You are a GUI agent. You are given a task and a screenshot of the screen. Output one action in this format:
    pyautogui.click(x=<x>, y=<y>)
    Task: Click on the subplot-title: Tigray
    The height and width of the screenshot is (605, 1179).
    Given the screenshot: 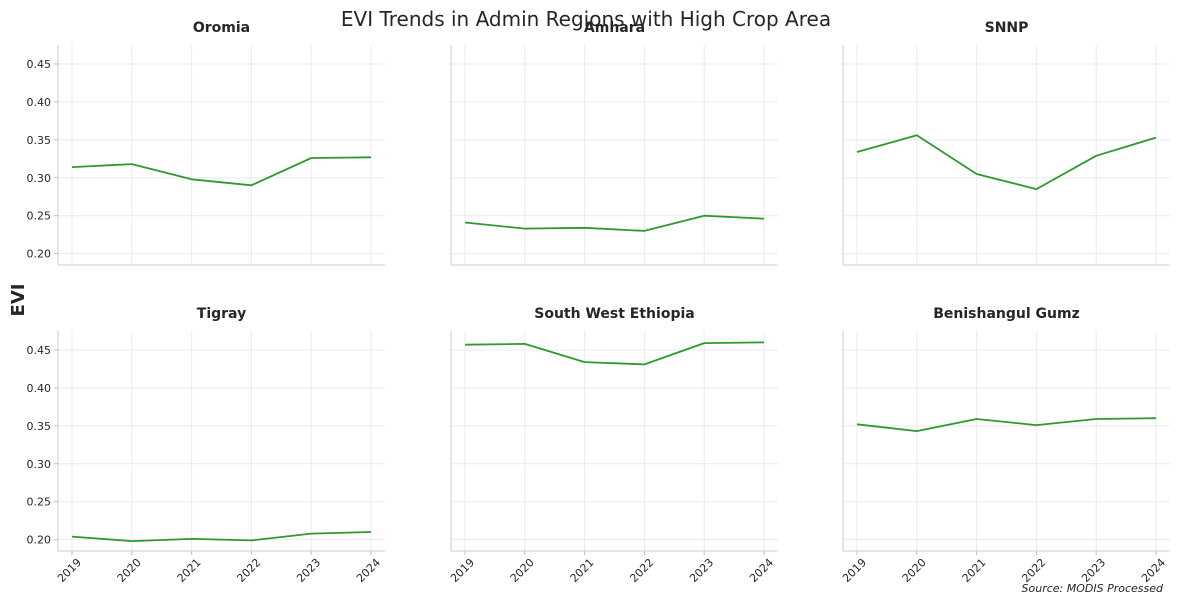 What is the action you would take?
    pyautogui.click(x=221, y=314)
    